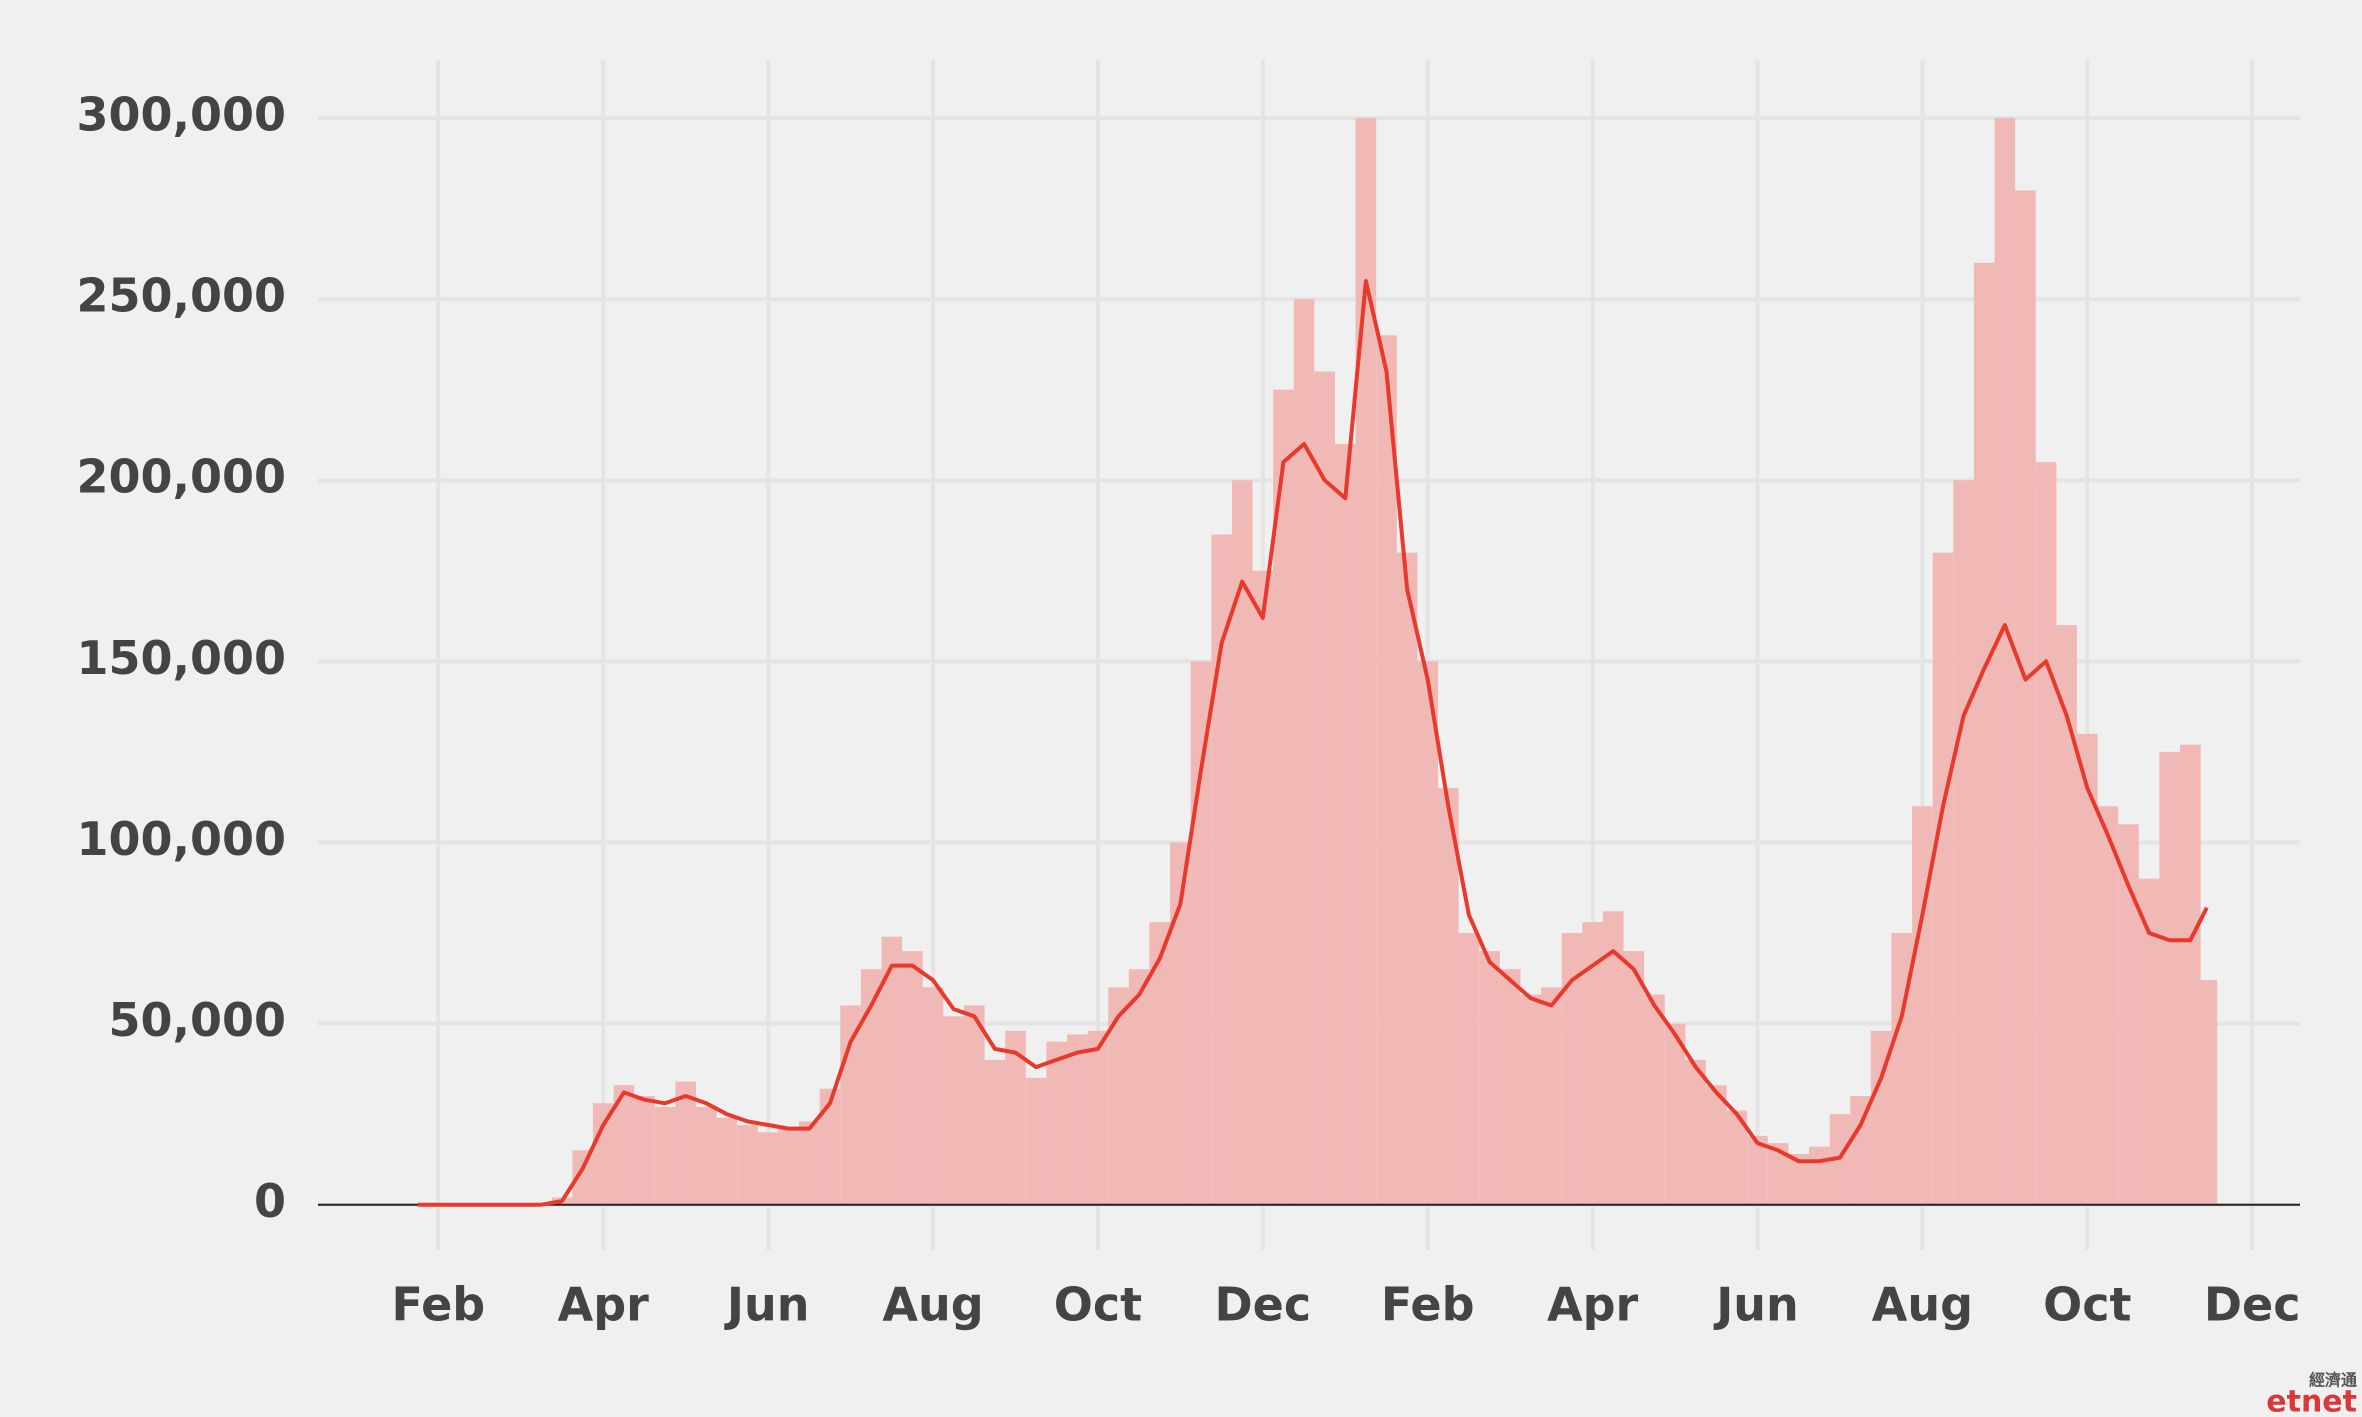  What do you see at coordinates (2333, 1380) in the screenshot?
I see `watermark-top: 經濟通` at bounding box center [2333, 1380].